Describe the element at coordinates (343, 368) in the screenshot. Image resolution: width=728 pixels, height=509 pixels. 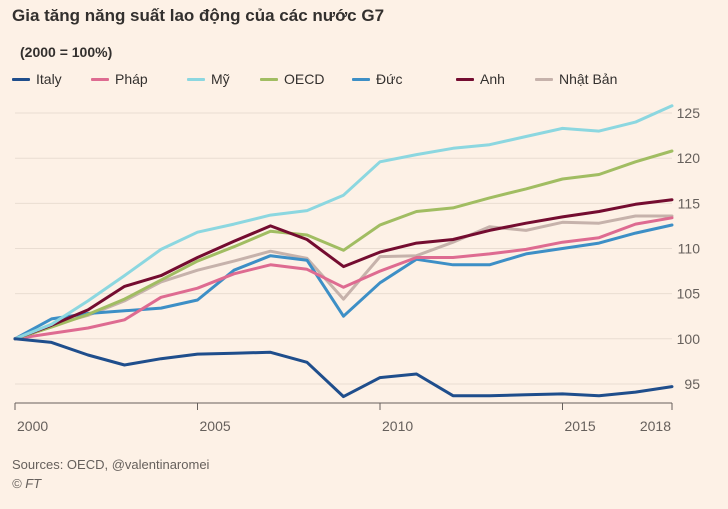
I see `series-line-italy` at that location.